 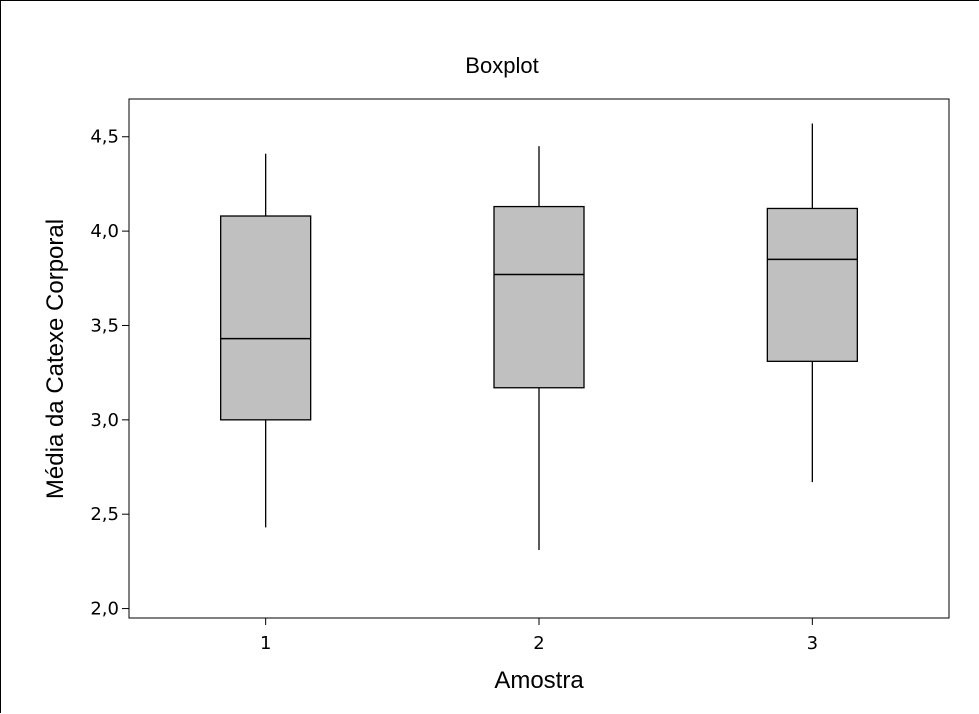 I want to click on x-tick-label: 2, so click(x=538, y=643).